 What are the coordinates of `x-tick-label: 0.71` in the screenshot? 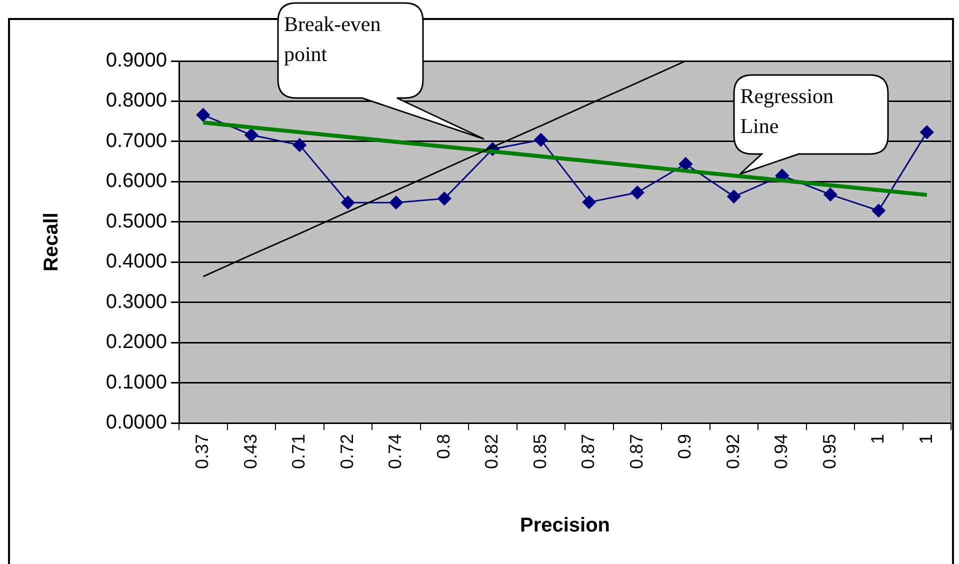 It's located at (298, 452).